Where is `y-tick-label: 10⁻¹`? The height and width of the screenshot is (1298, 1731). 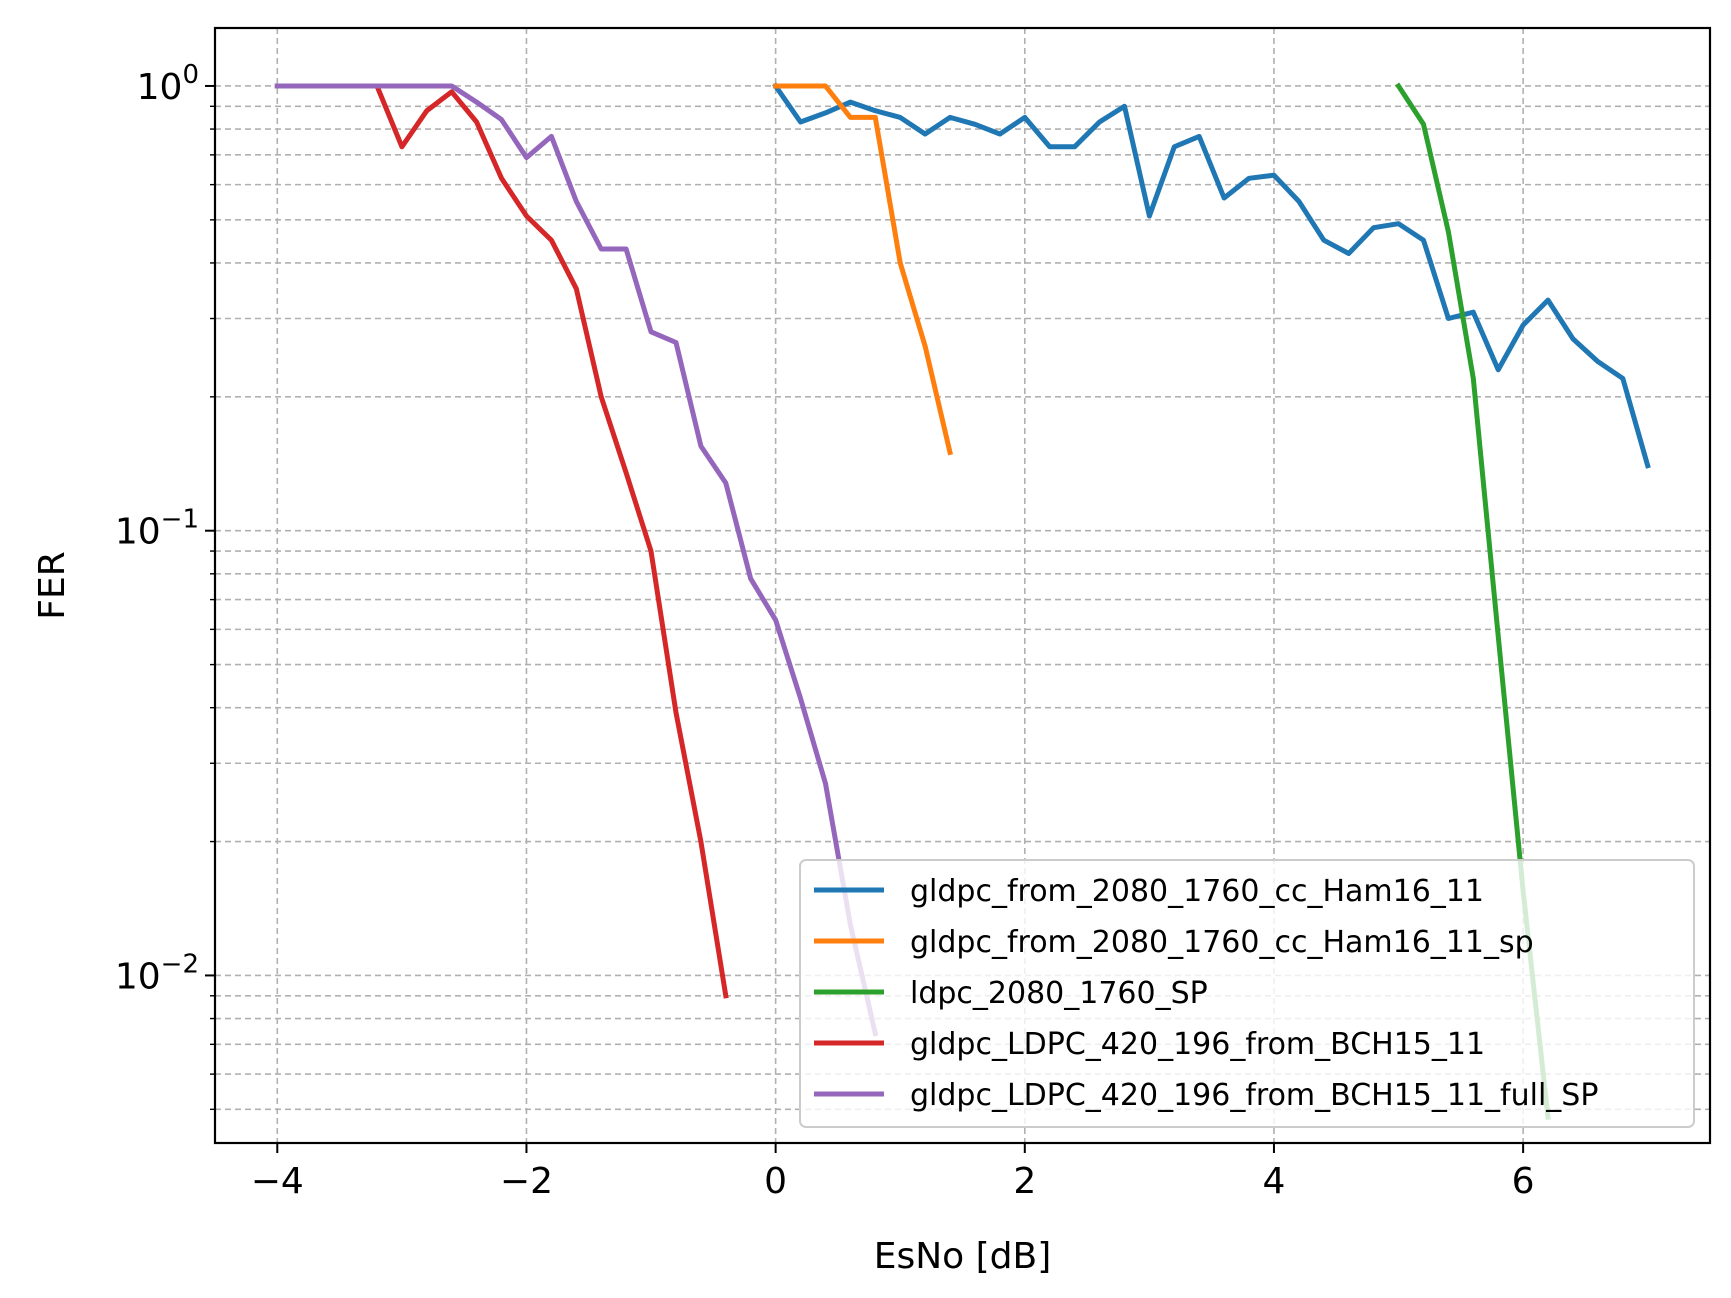 y-tick-label: 10⁻¹ is located at coordinates (157, 529).